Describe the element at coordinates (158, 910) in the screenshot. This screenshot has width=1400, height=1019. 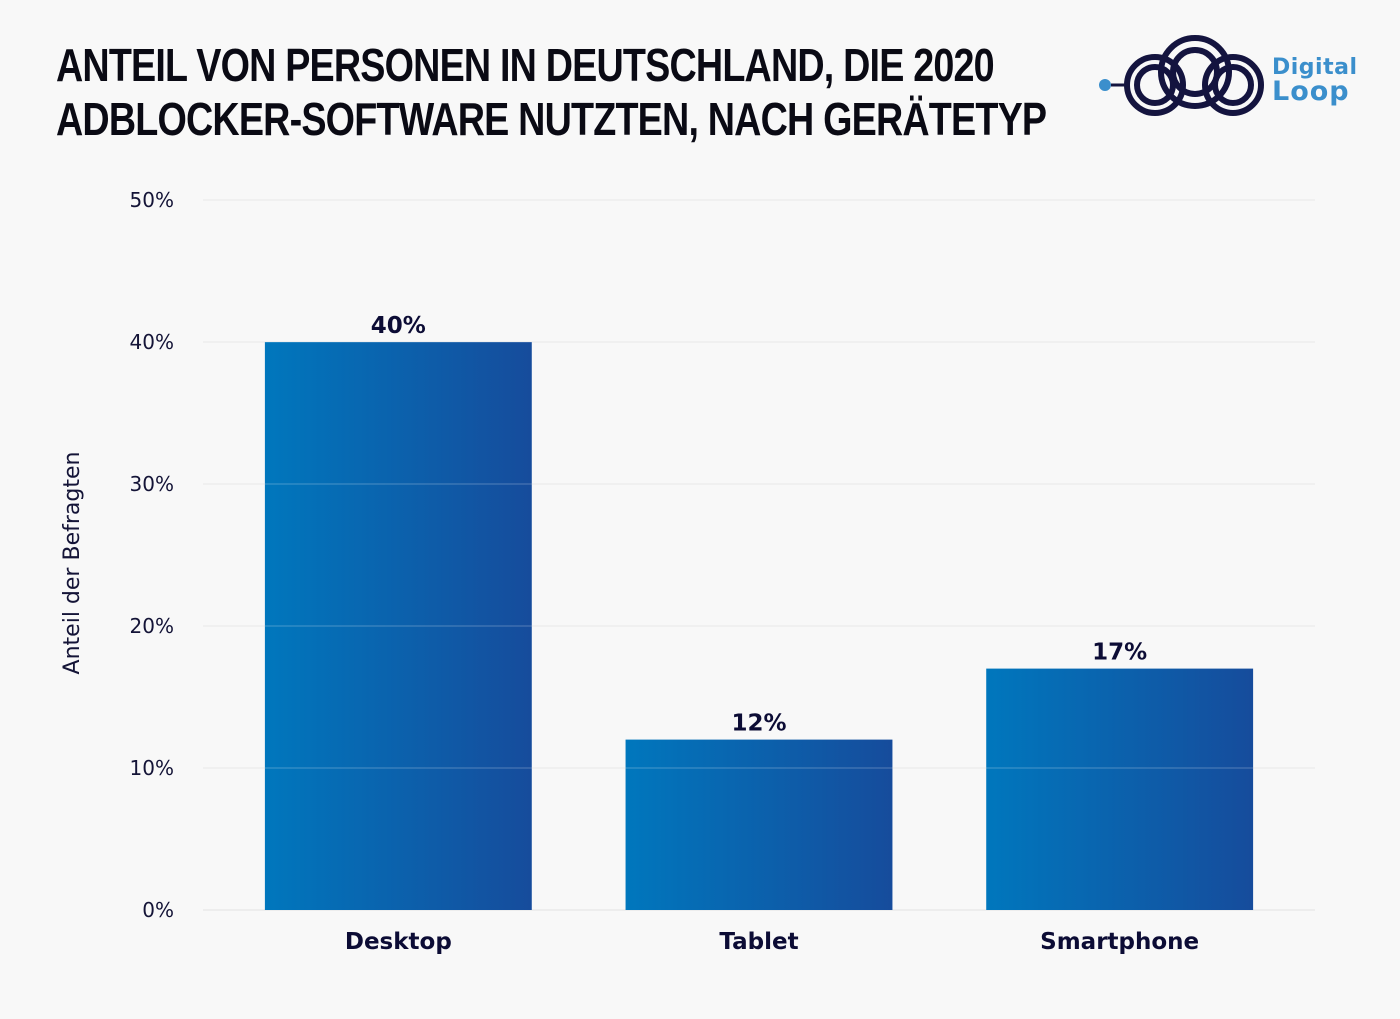
I see `y-tick-label: 0%` at that location.